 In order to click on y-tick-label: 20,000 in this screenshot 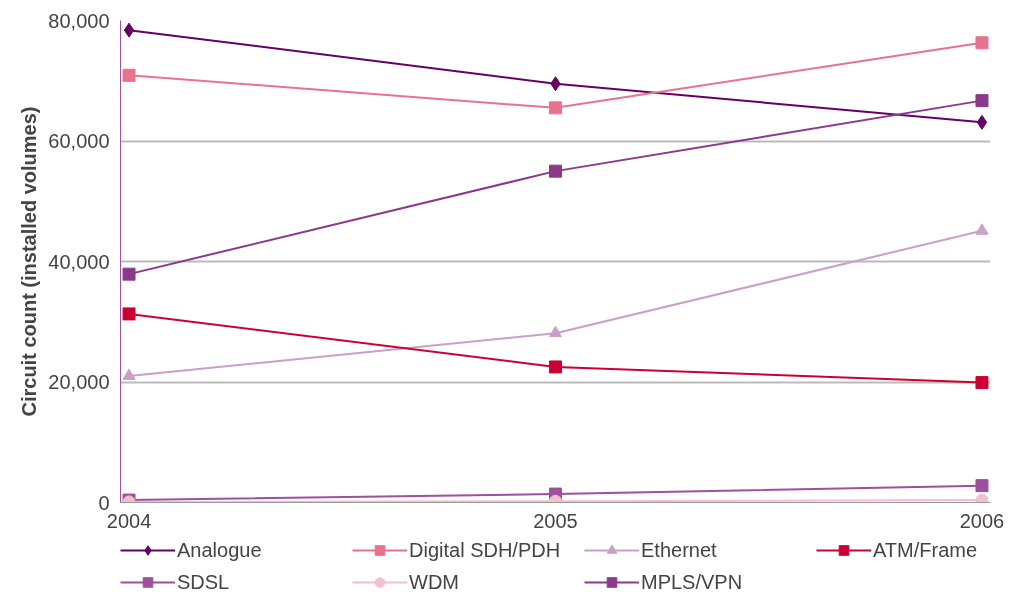, I will do `click(79, 382)`.